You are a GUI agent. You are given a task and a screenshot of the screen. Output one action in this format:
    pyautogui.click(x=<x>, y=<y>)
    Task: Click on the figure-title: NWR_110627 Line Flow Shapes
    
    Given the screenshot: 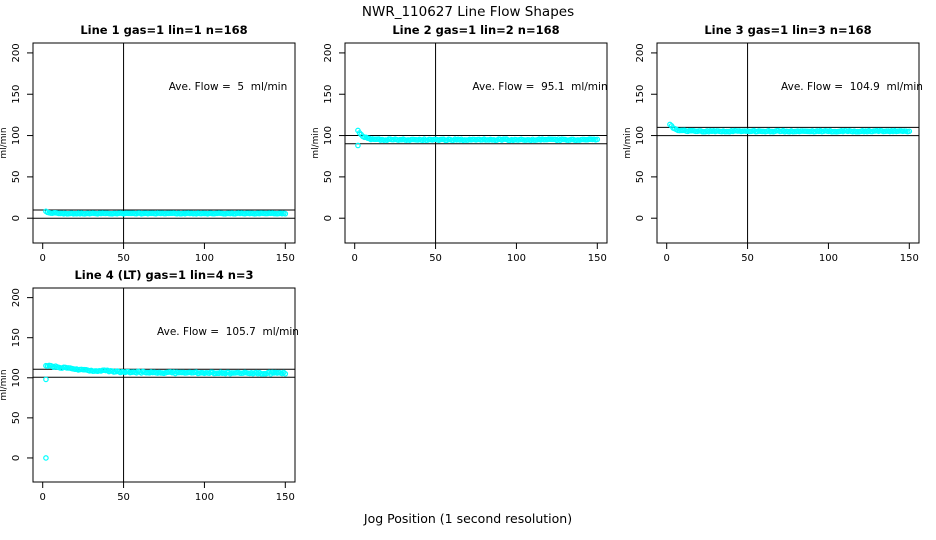 What is the action you would take?
    pyautogui.click(x=468, y=12)
    